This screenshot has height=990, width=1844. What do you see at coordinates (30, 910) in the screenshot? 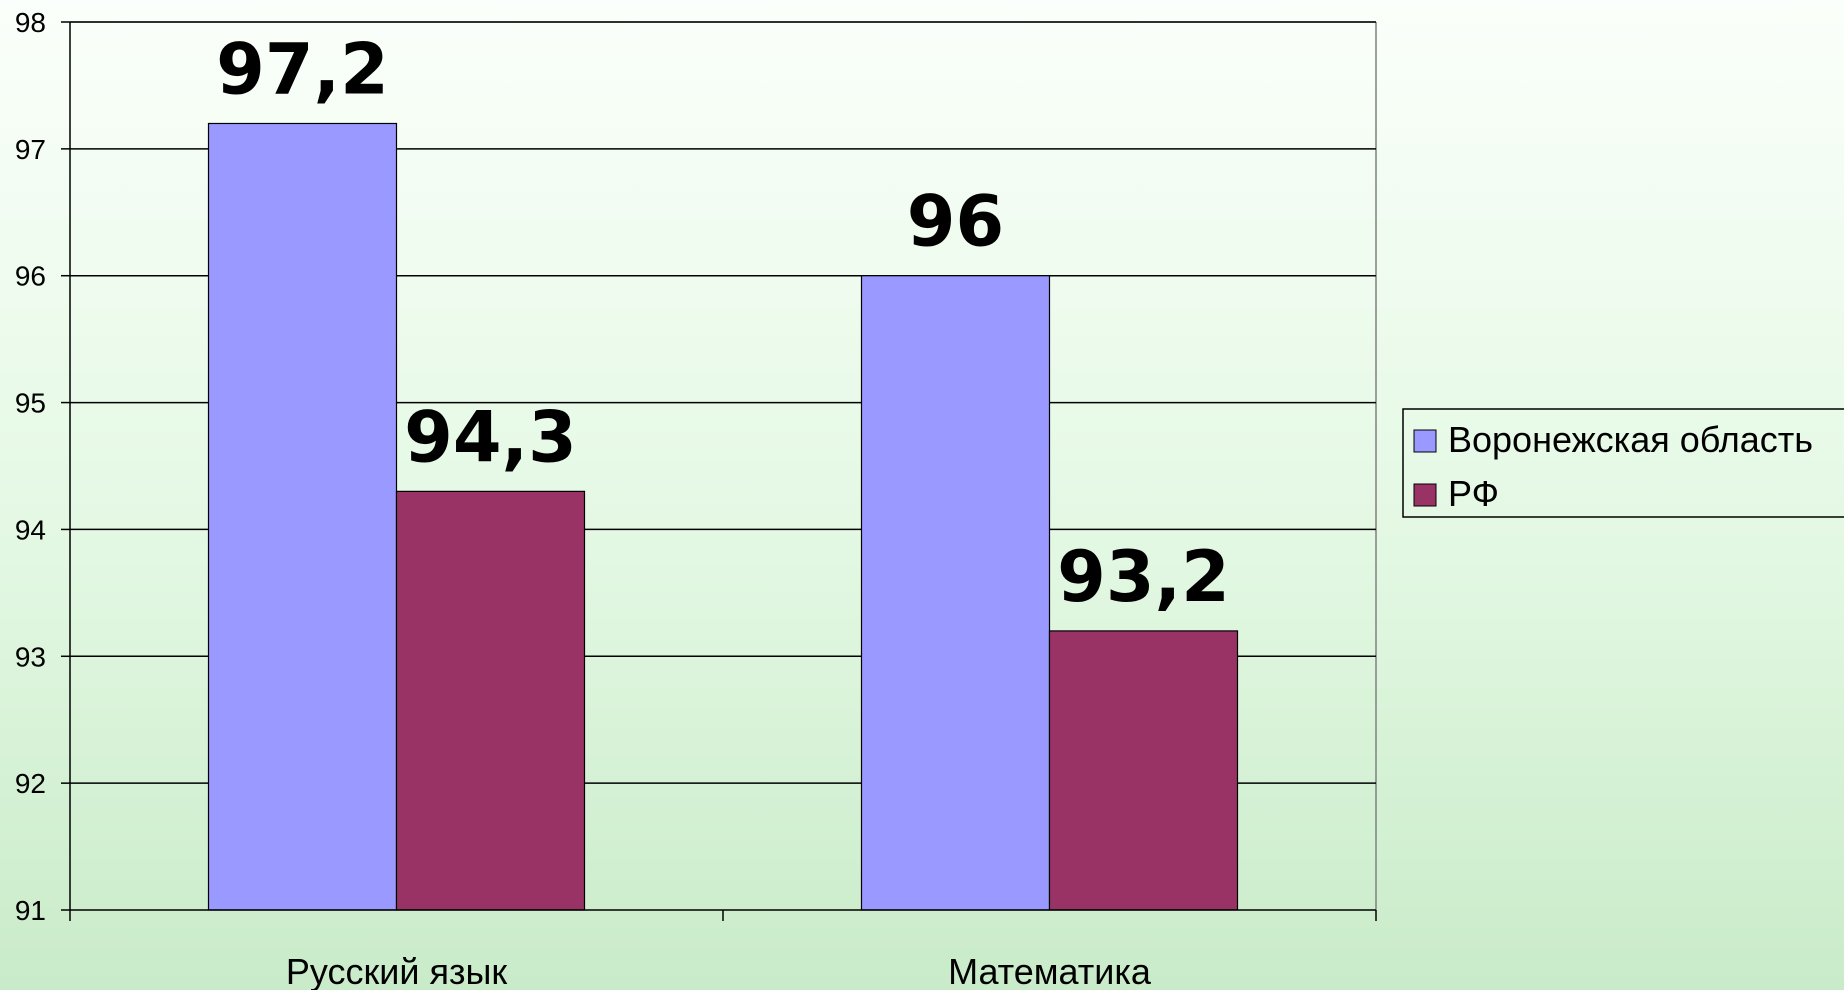
I see `y-tick-label: 91` at bounding box center [30, 910].